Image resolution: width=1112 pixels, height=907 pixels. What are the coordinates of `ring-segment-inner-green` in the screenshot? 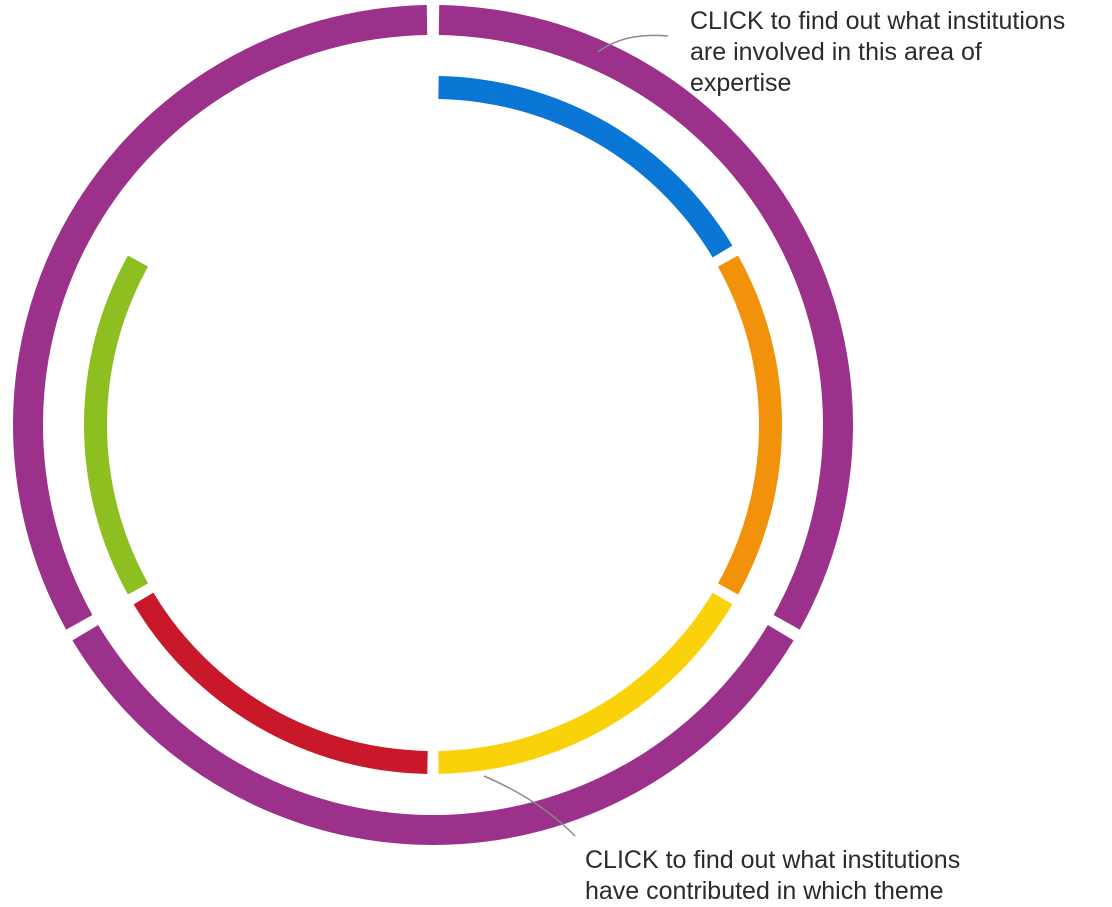 It's located at (116, 425).